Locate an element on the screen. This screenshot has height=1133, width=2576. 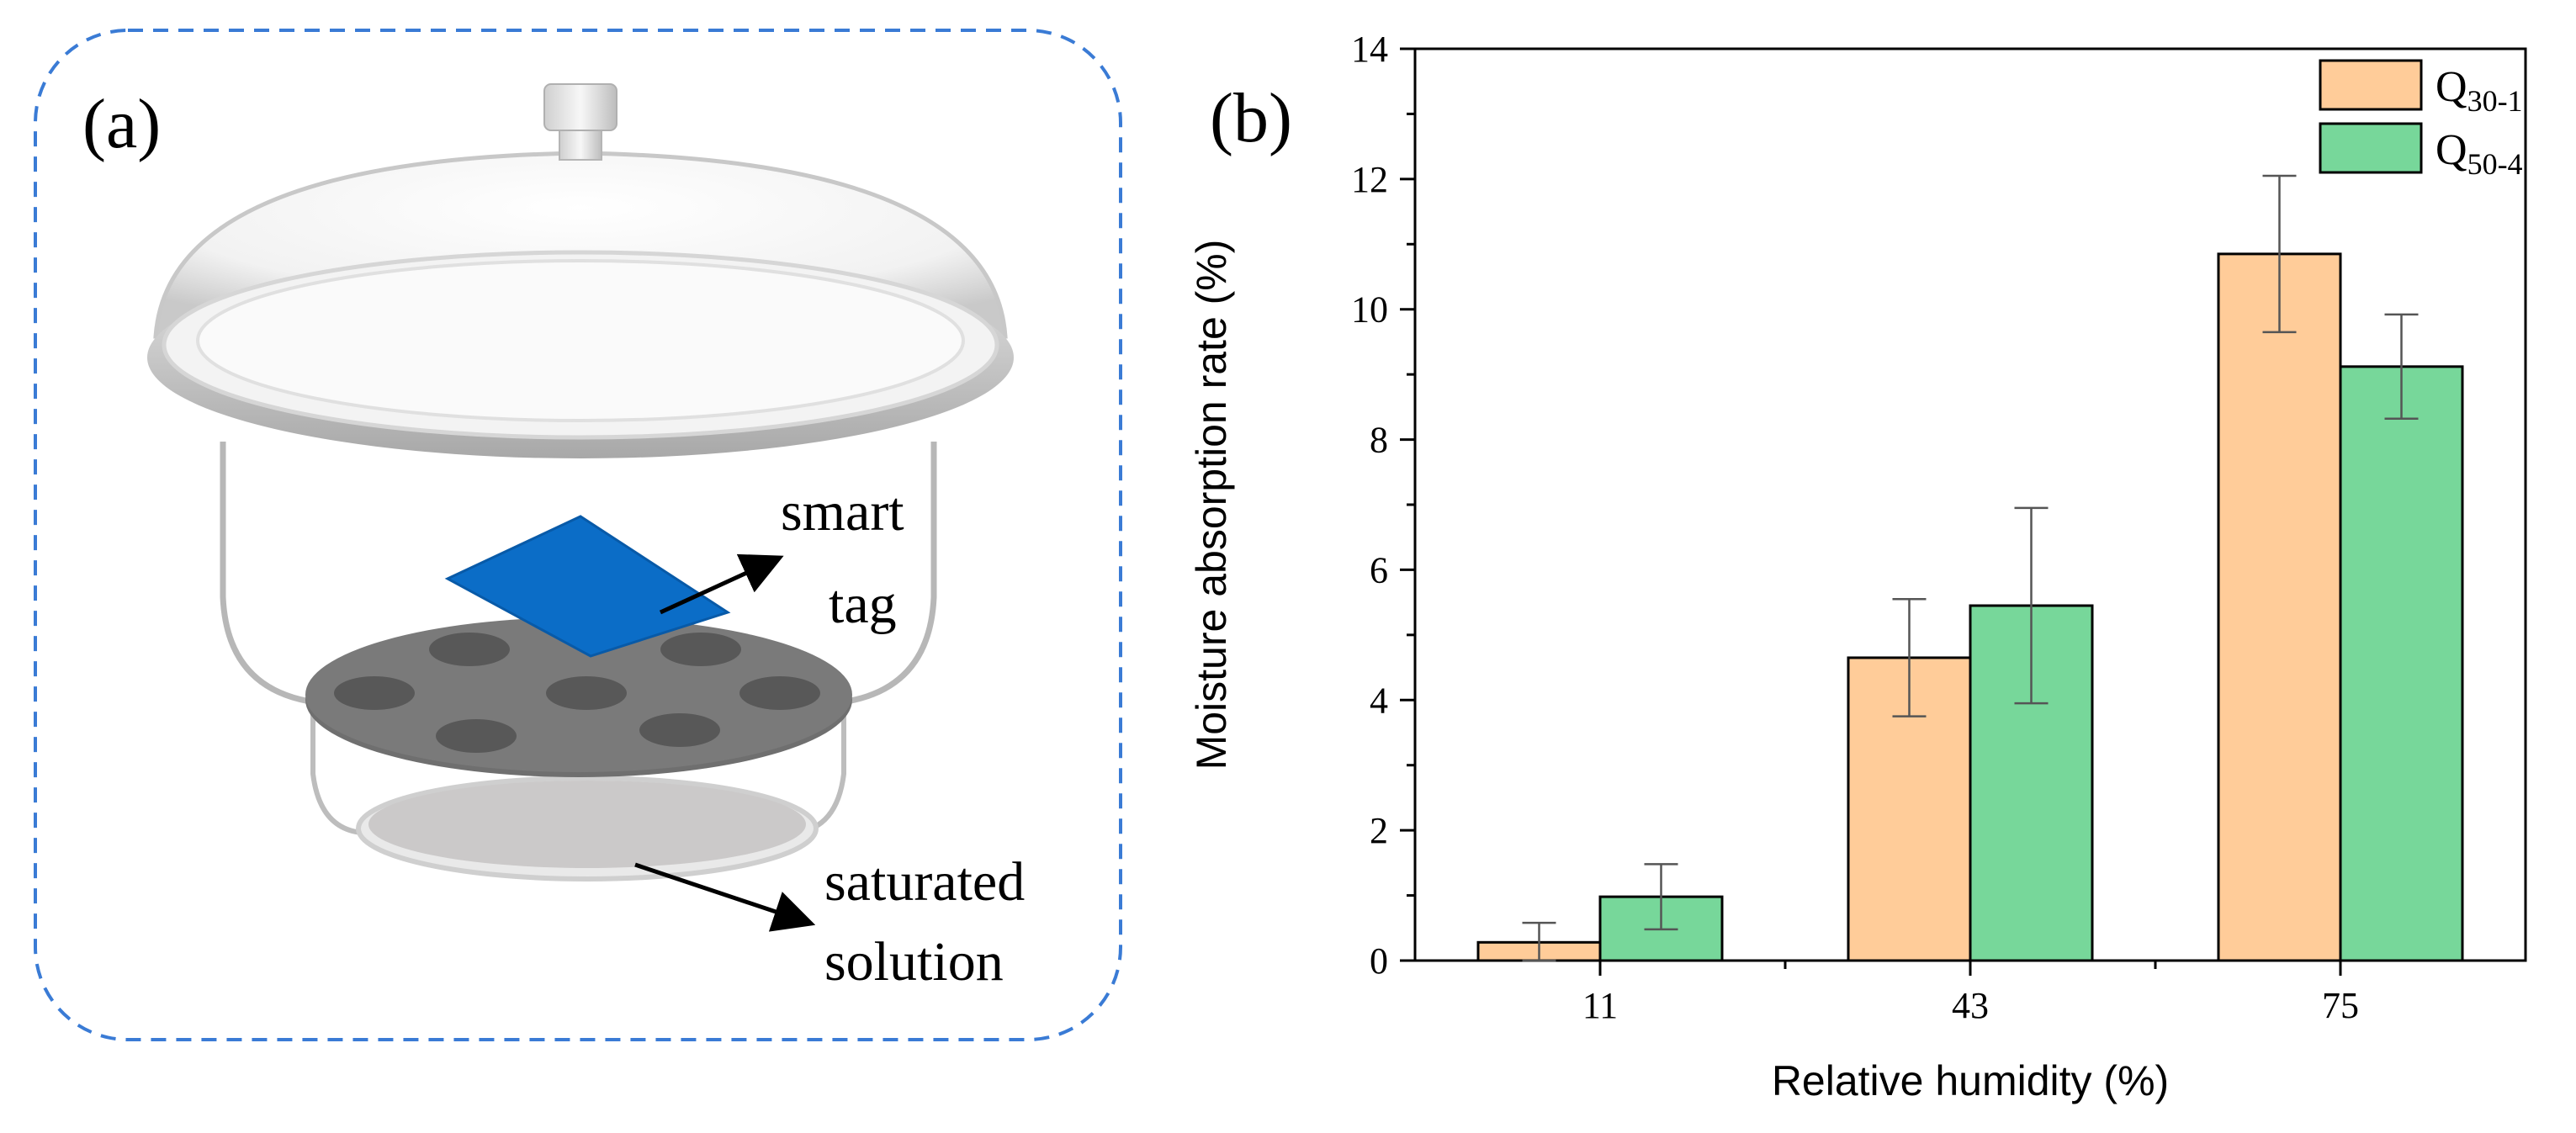
x-axis-label: Relative humidity (%) is located at coordinates (1970, 1080).